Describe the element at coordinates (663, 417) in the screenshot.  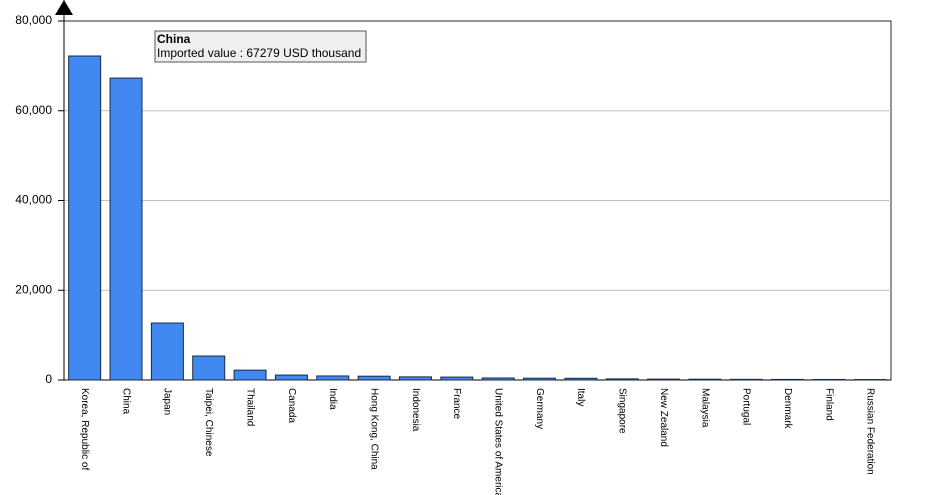
I see `x-tick-label: New Zealand` at that location.